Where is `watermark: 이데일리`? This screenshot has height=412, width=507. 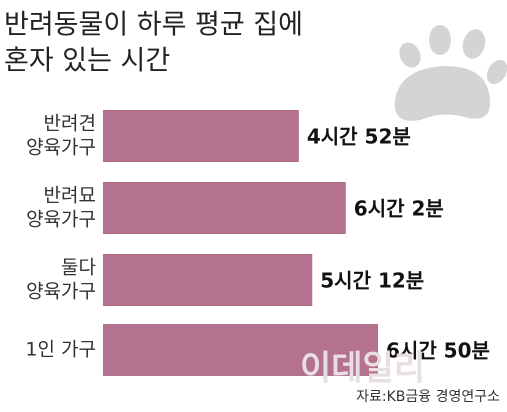 watermark: 이데일리 is located at coordinates (362, 369).